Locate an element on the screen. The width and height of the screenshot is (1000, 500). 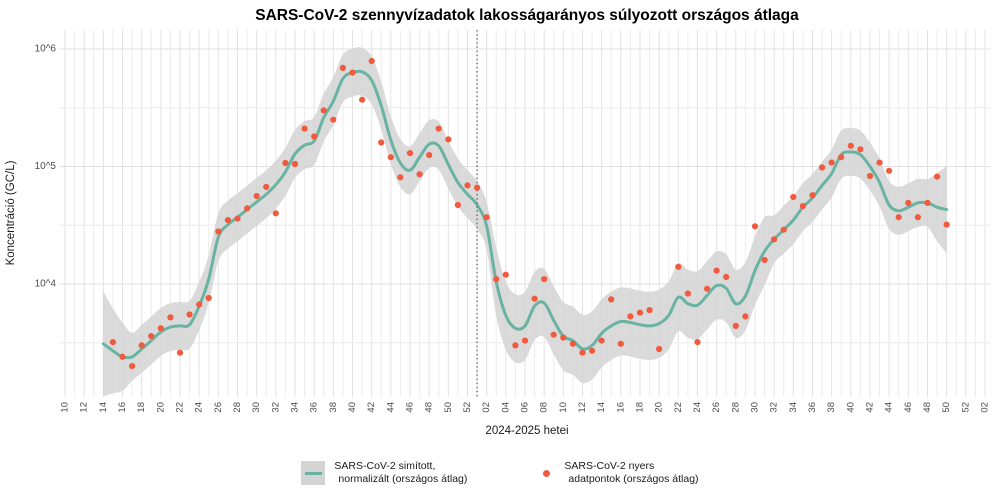
x-tick-label: 46 is located at coordinates (409, 407).